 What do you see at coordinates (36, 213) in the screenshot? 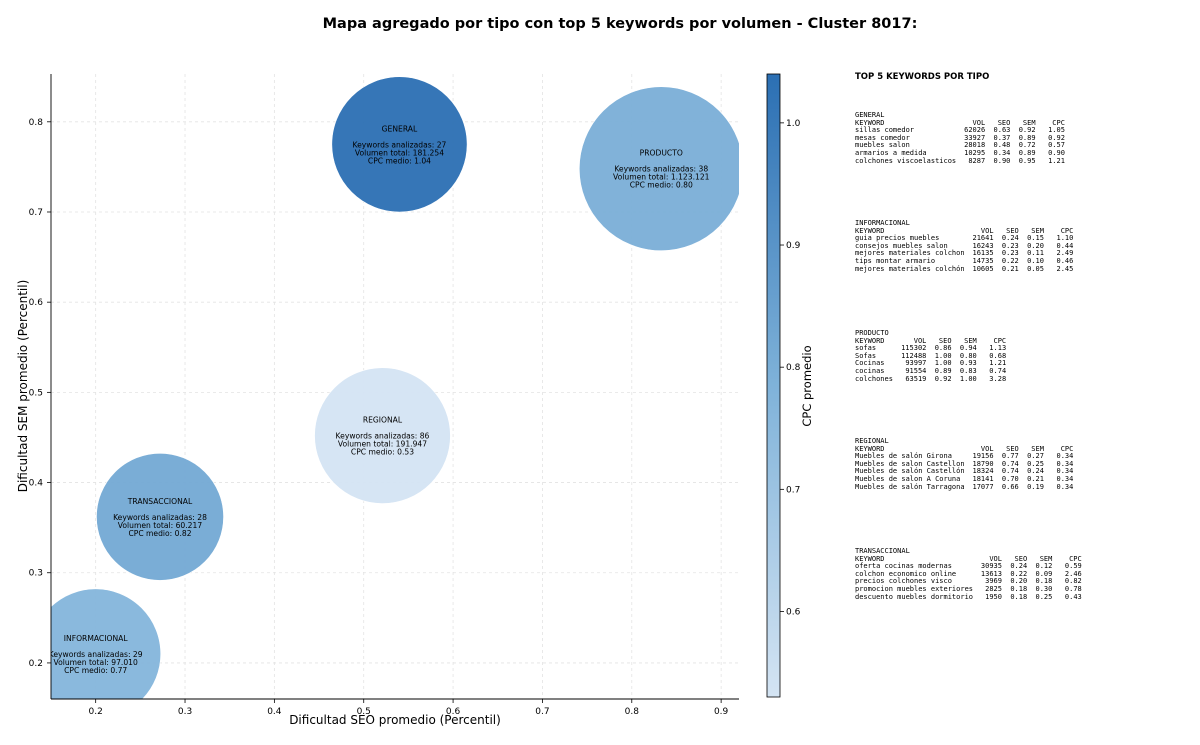
I see `y-tick-label: 0.7` at bounding box center [36, 213].